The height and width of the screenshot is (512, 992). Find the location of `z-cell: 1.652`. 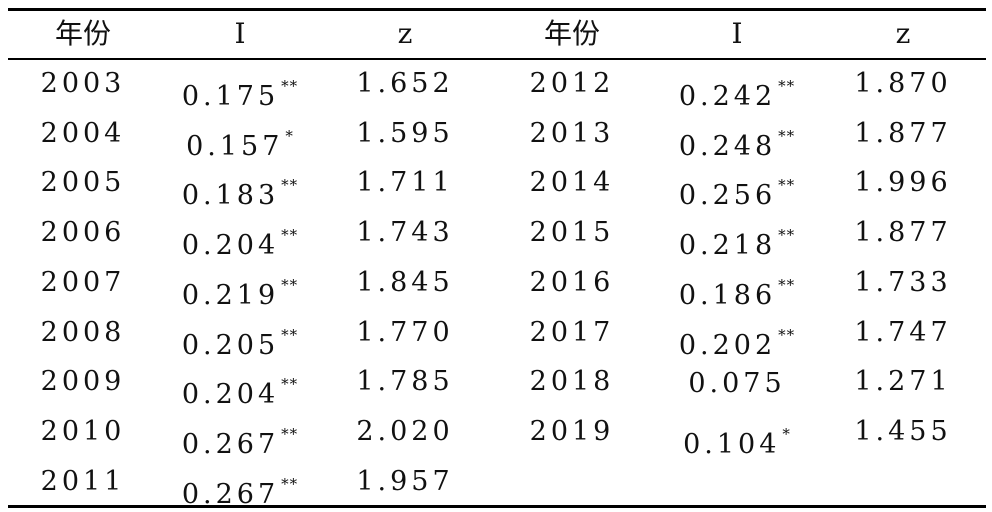

z-cell: 1.652 is located at coordinates (405, 83).